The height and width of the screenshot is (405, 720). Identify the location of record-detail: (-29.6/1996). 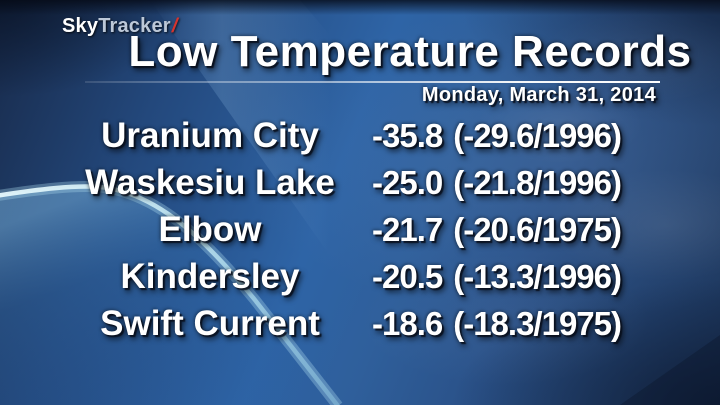
(537, 135).